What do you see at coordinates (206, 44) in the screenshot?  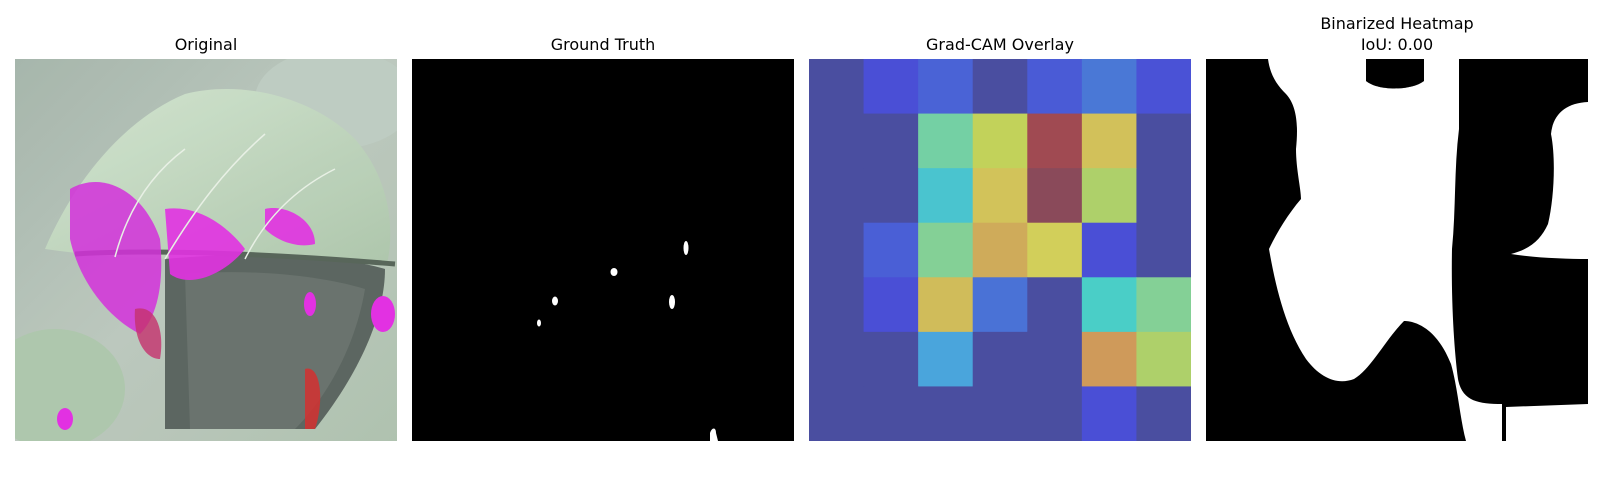 I see `original-title: Original` at bounding box center [206, 44].